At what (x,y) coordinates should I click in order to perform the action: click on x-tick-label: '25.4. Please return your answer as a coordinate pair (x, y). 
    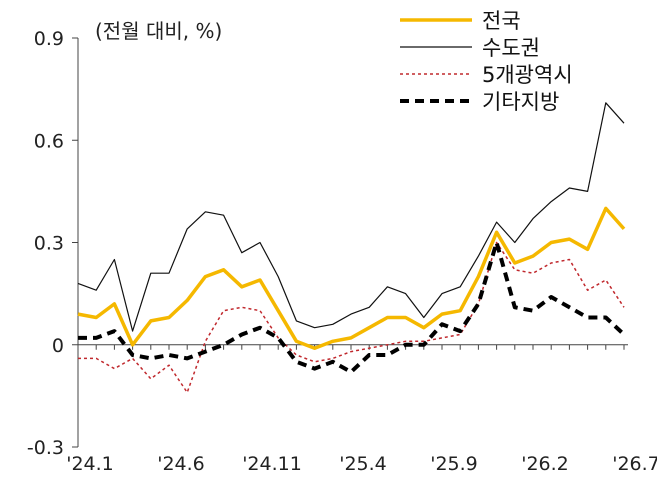
    Looking at the image, I should click on (363, 464).